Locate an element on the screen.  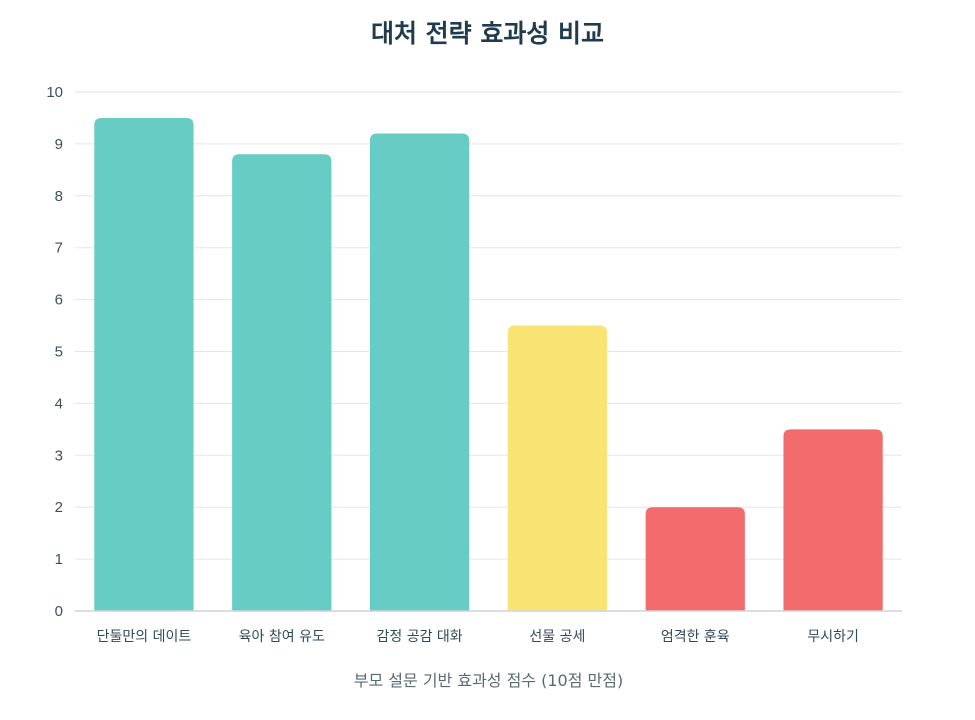
y-tick-labels: 0 1 2 3 4 5 6 7 8 9 10 is located at coordinates (54, 352).